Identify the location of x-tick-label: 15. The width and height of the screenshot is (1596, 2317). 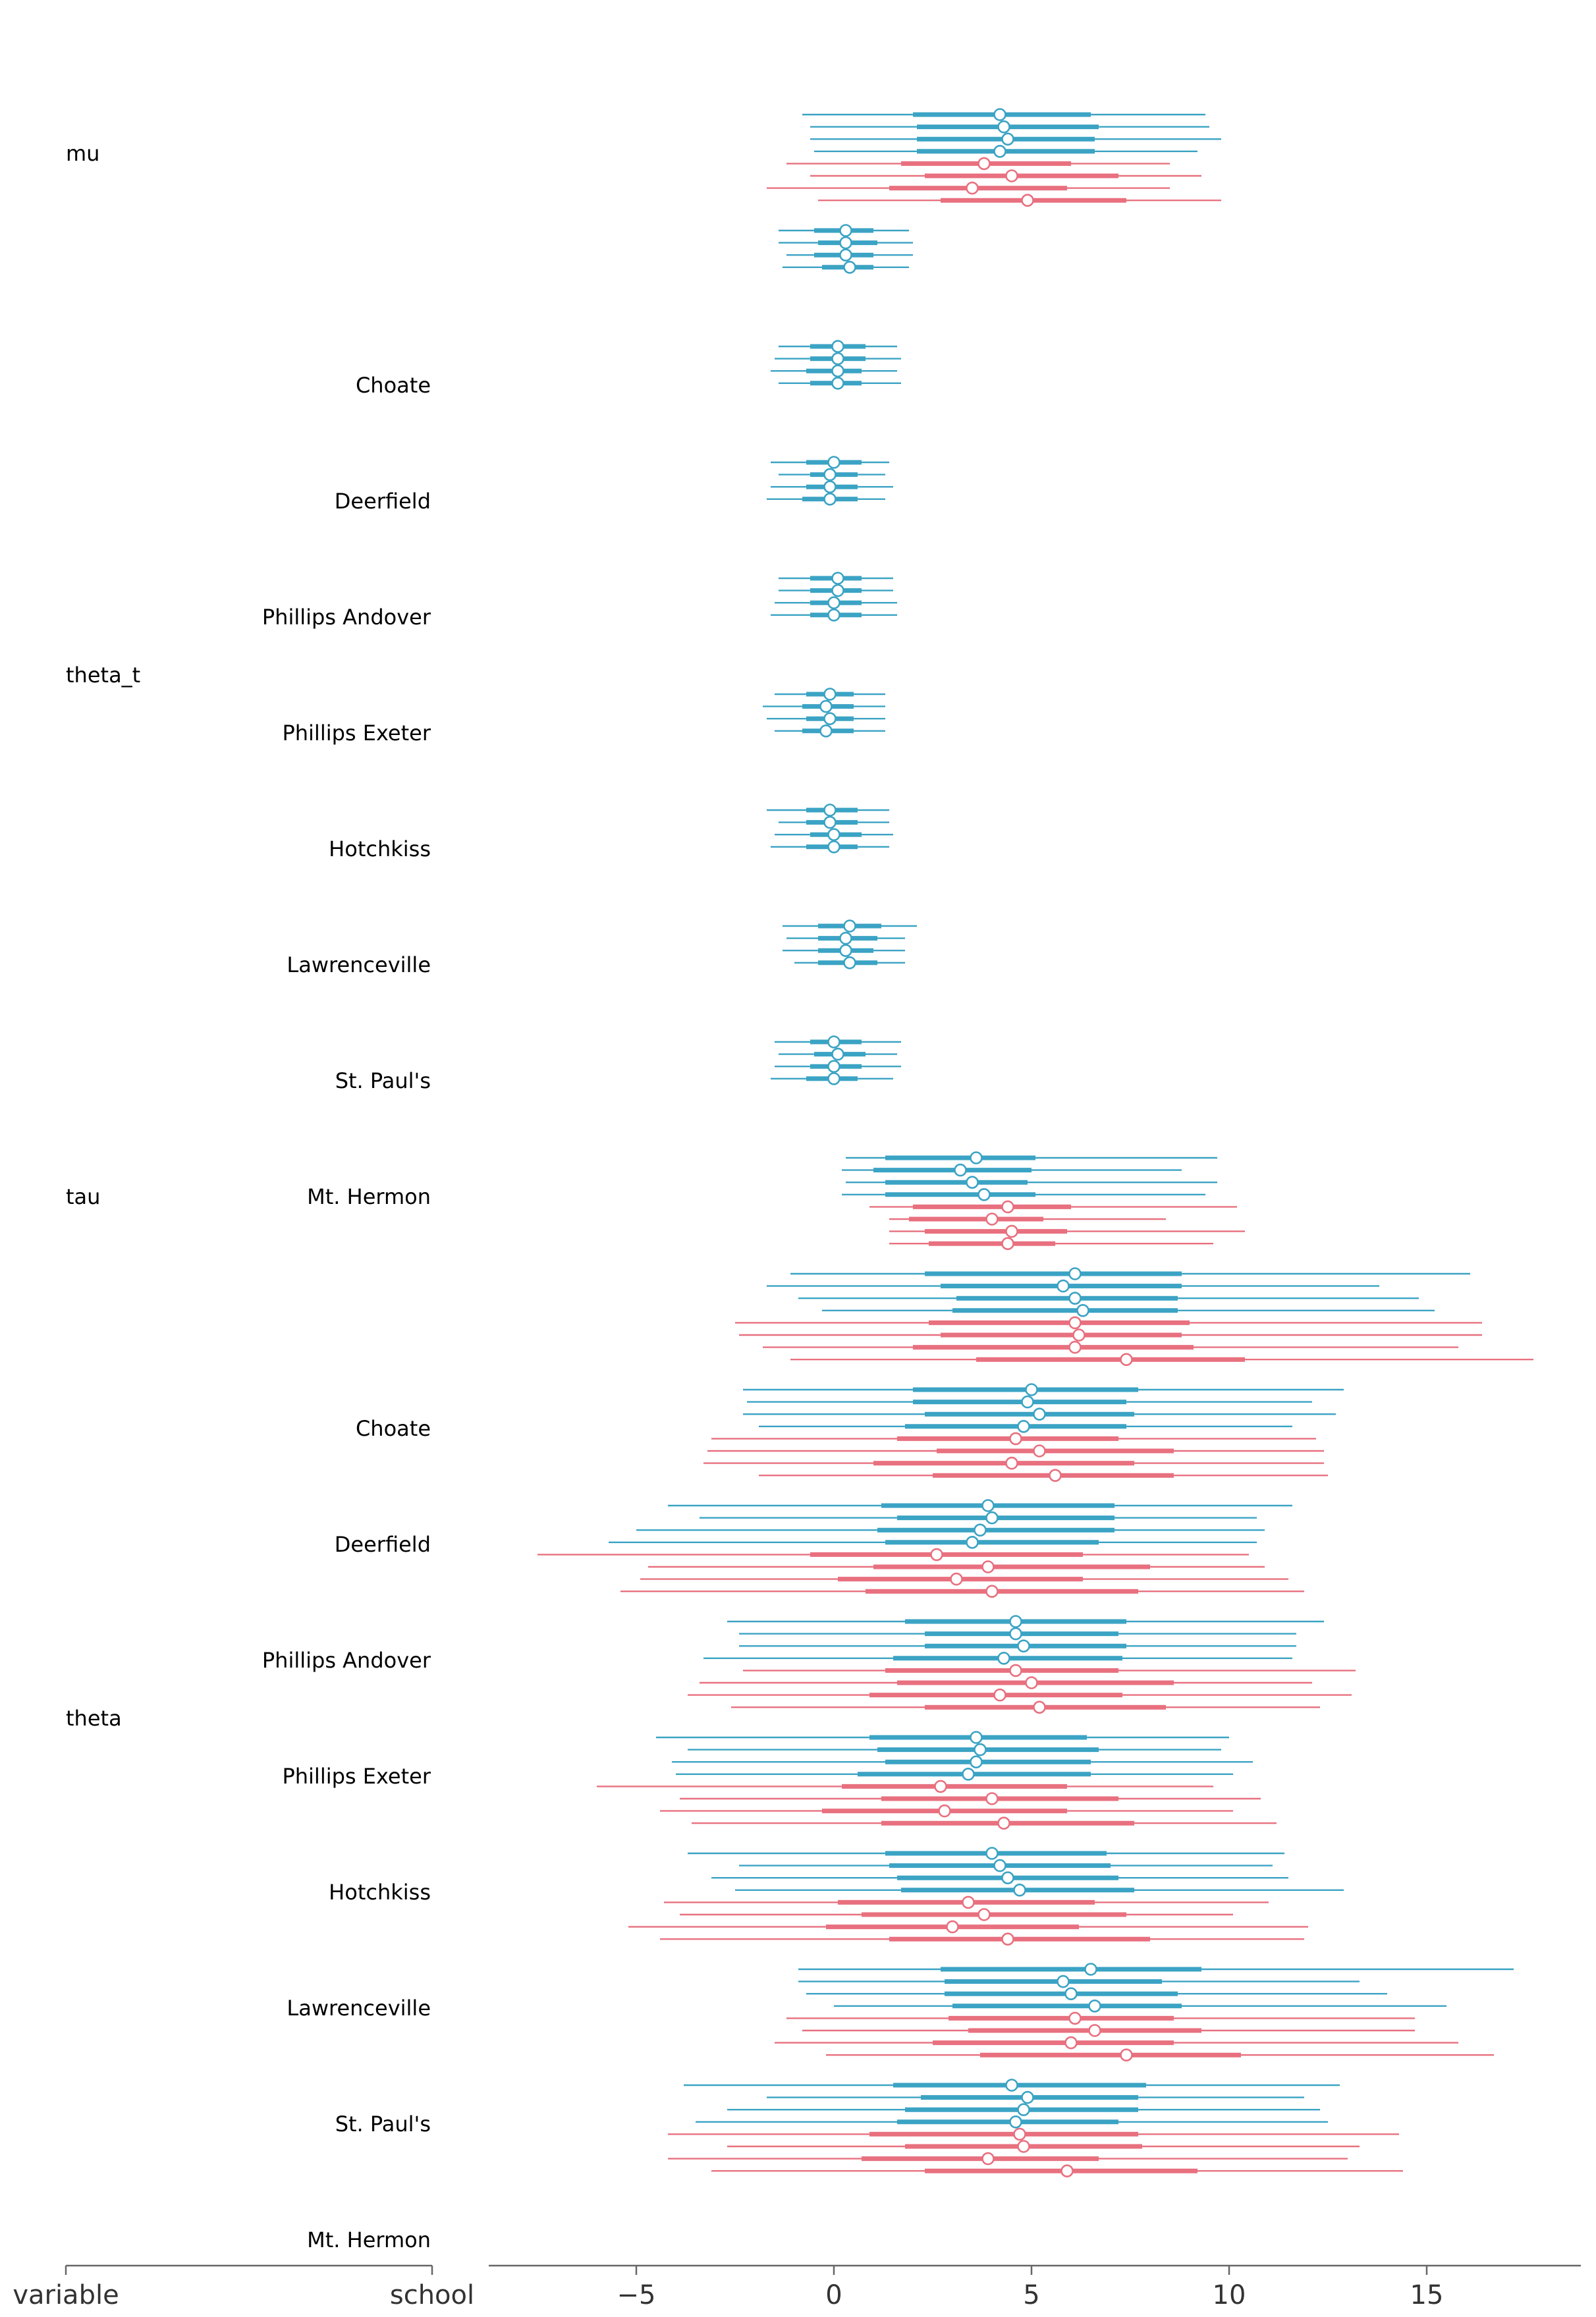
(1427, 2295).